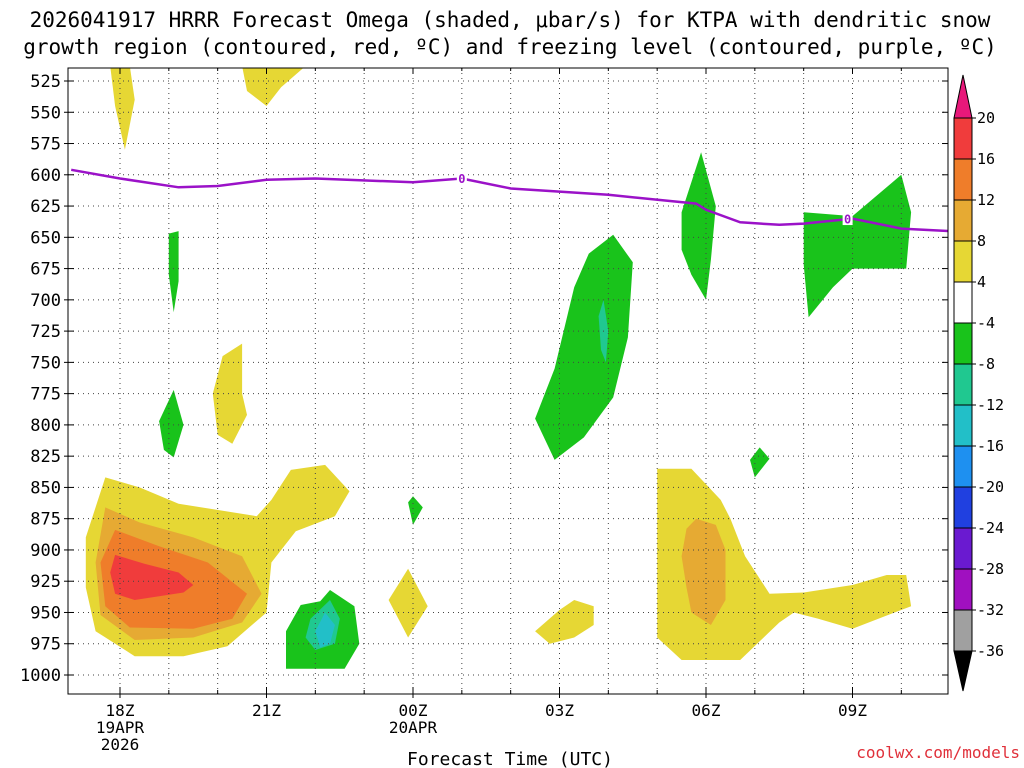  Describe the element at coordinates (45, 113) in the screenshot. I see `y-tick-label-550: 550` at that location.